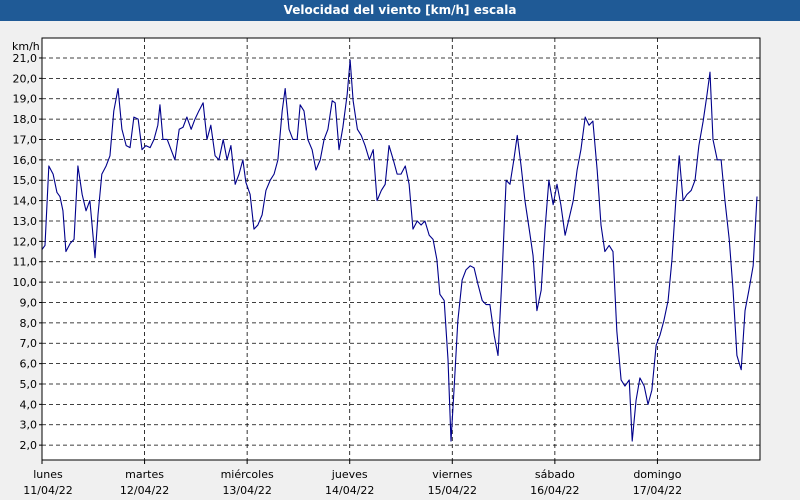  What do you see at coordinates (25, 160) in the screenshot?
I see `y-tick-label: 16,0` at bounding box center [25, 160].